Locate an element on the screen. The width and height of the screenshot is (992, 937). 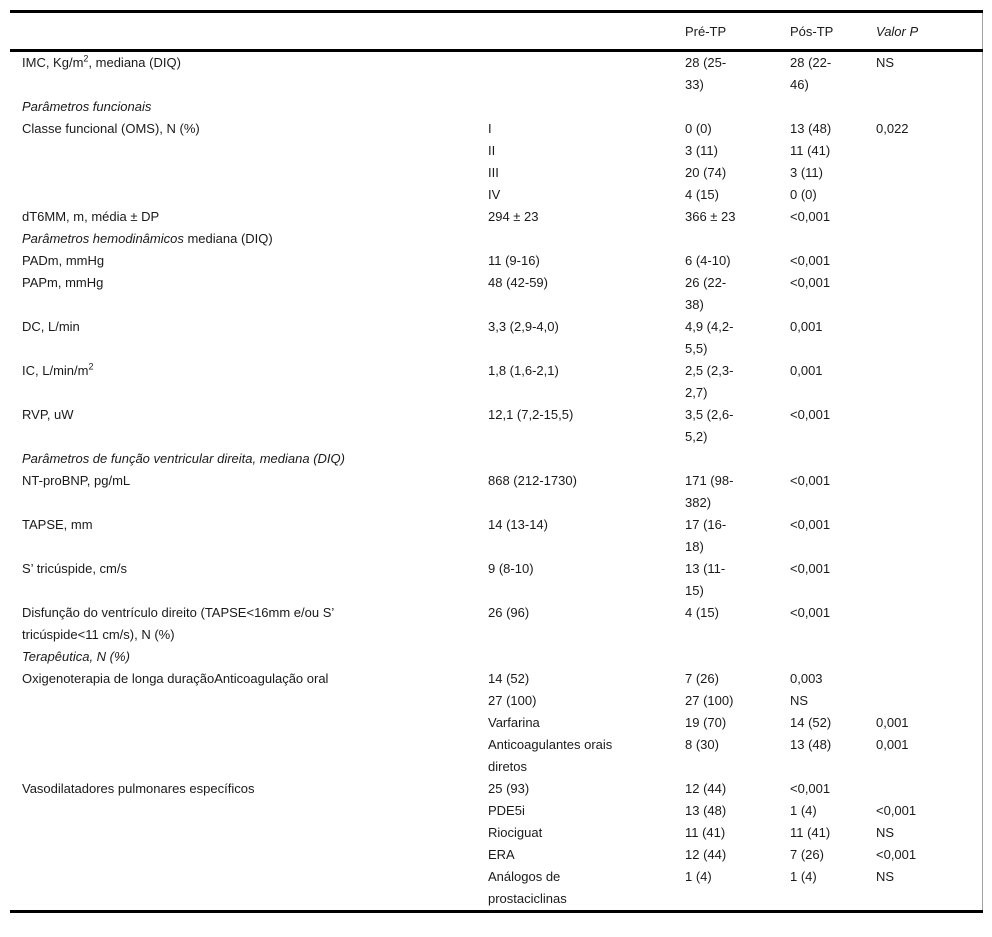
section-row: Terapêutica, N (%) is located at coordinates (496, 657).